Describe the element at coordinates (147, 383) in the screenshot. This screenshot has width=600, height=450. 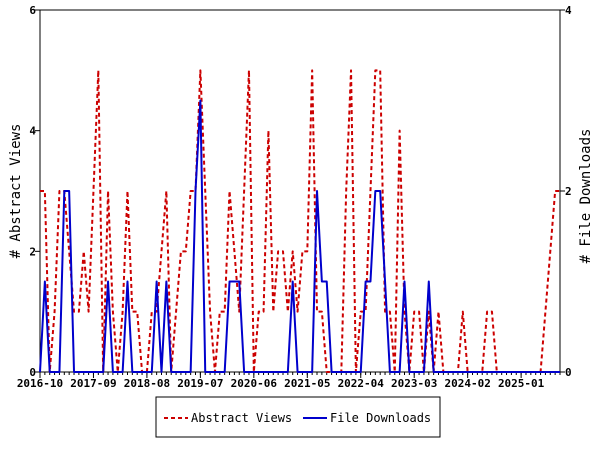
I see `x-tick-label: 2018-08` at that location.